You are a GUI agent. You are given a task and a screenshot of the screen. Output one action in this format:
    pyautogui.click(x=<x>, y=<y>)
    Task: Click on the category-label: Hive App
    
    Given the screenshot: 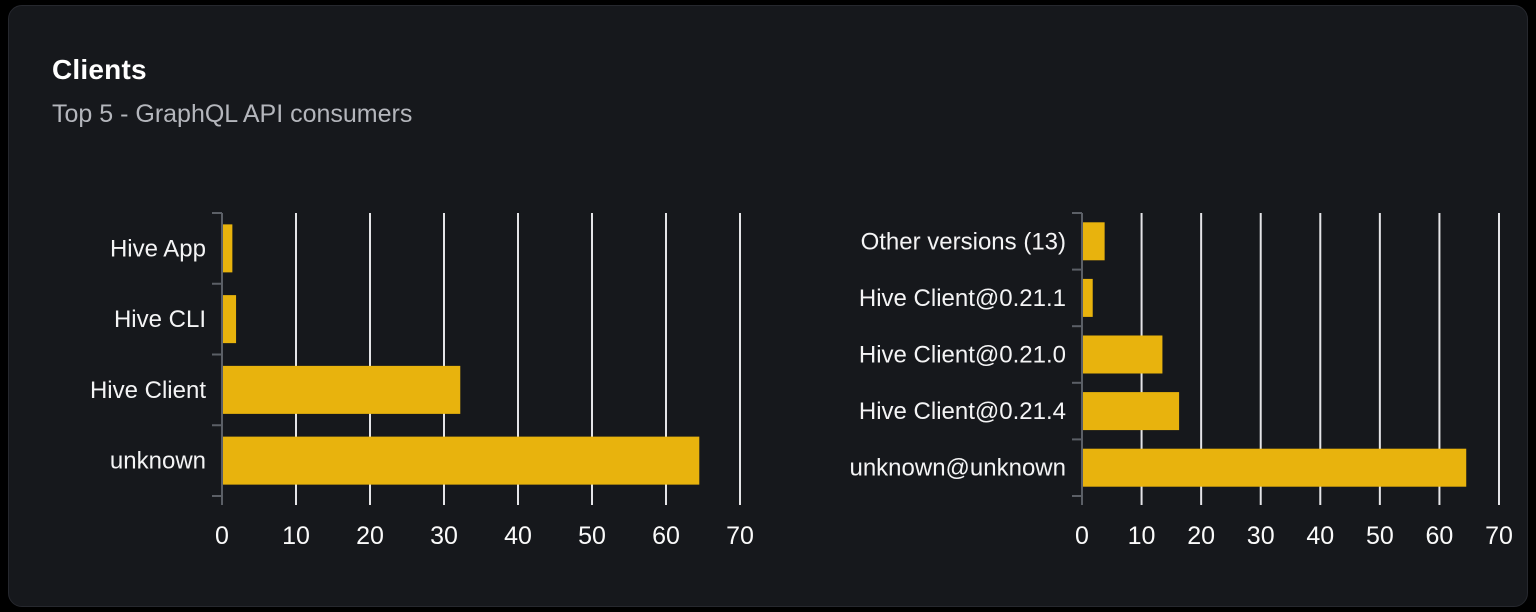 What is the action you would take?
    pyautogui.click(x=158, y=248)
    